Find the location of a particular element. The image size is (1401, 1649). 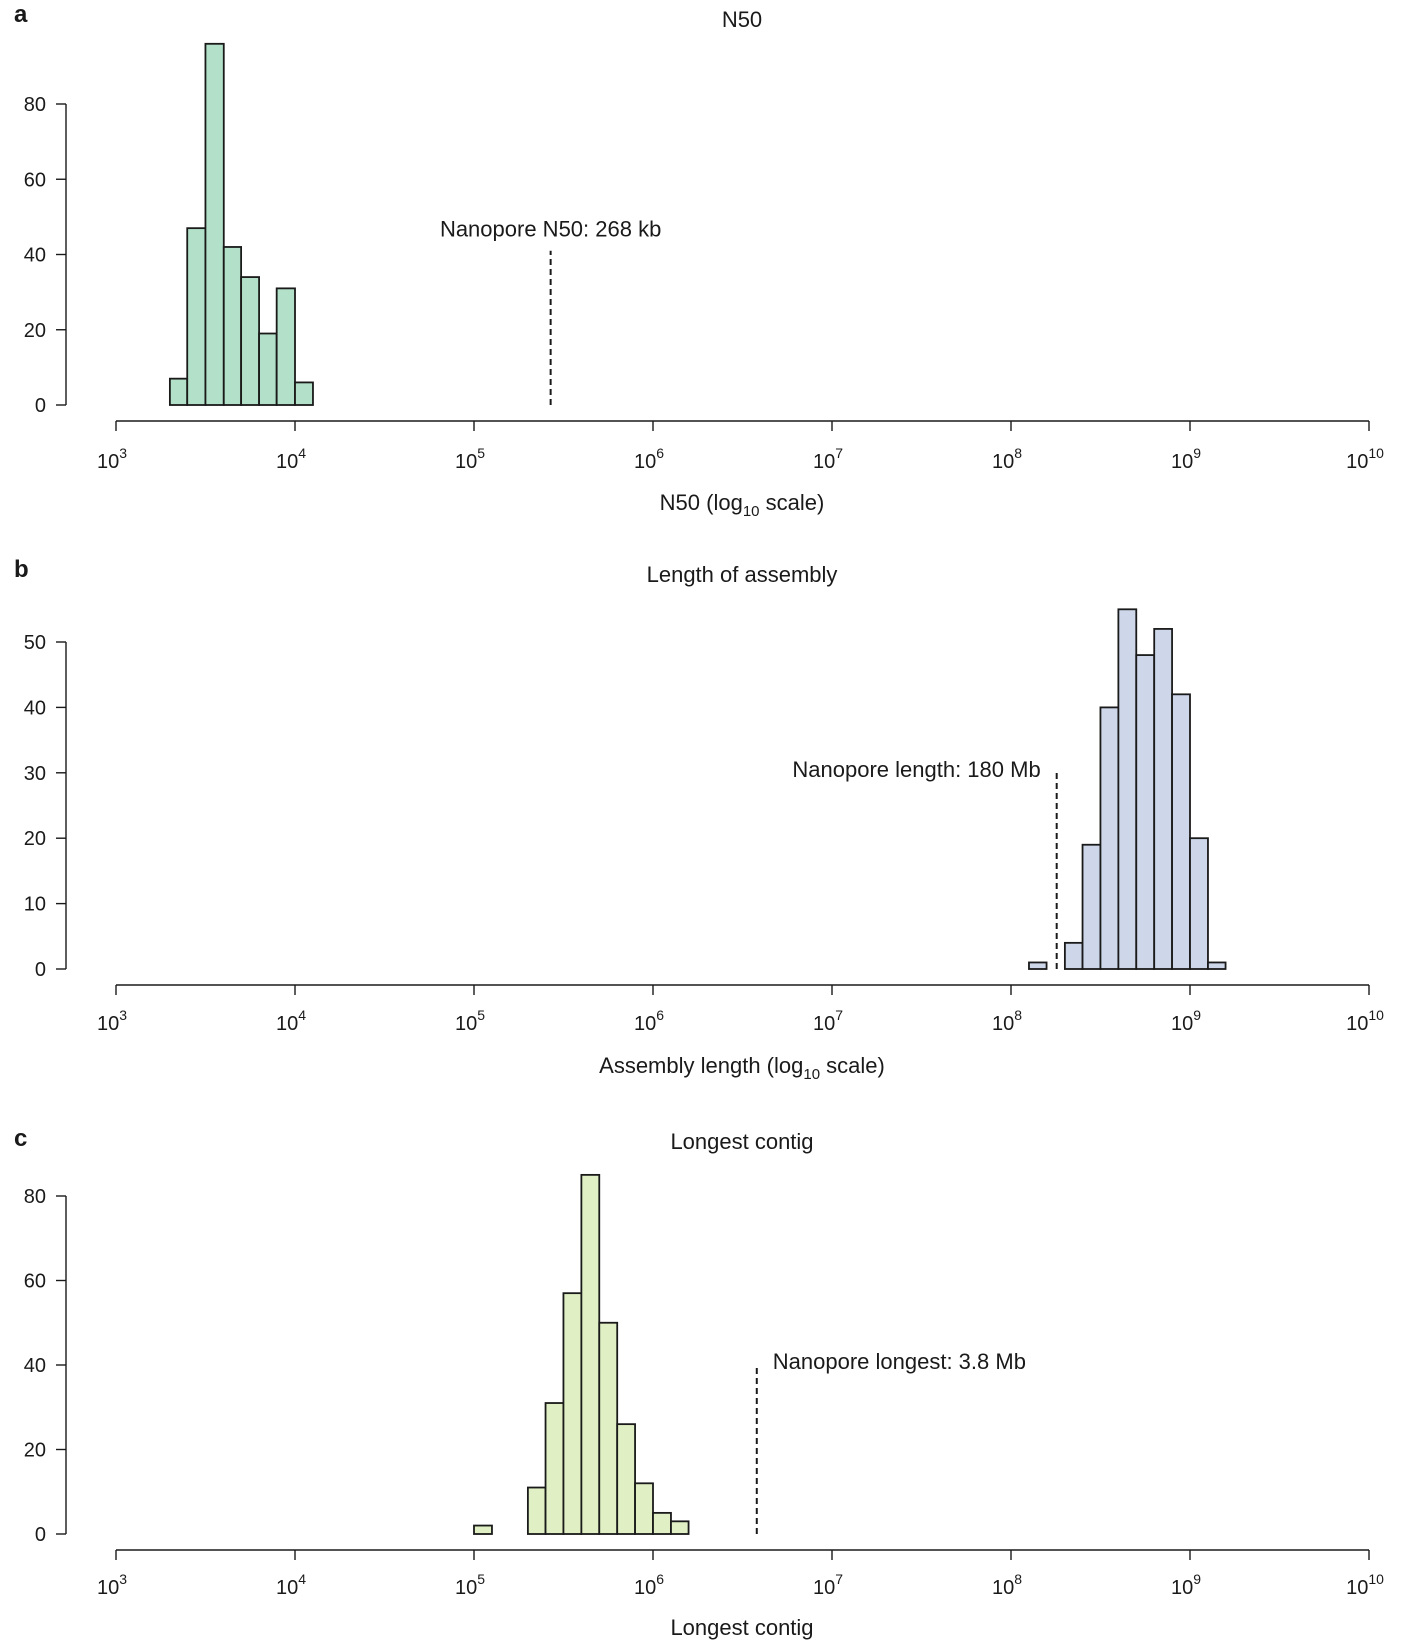

x-axis-label: Longest contig is located at coordinates (741, 1627).